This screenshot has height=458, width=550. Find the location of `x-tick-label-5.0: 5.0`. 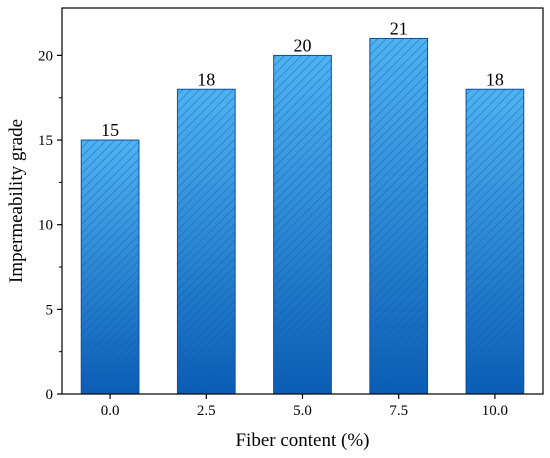

x-tick-label-5.0: 5.0 is located at coordinates (302, 411).